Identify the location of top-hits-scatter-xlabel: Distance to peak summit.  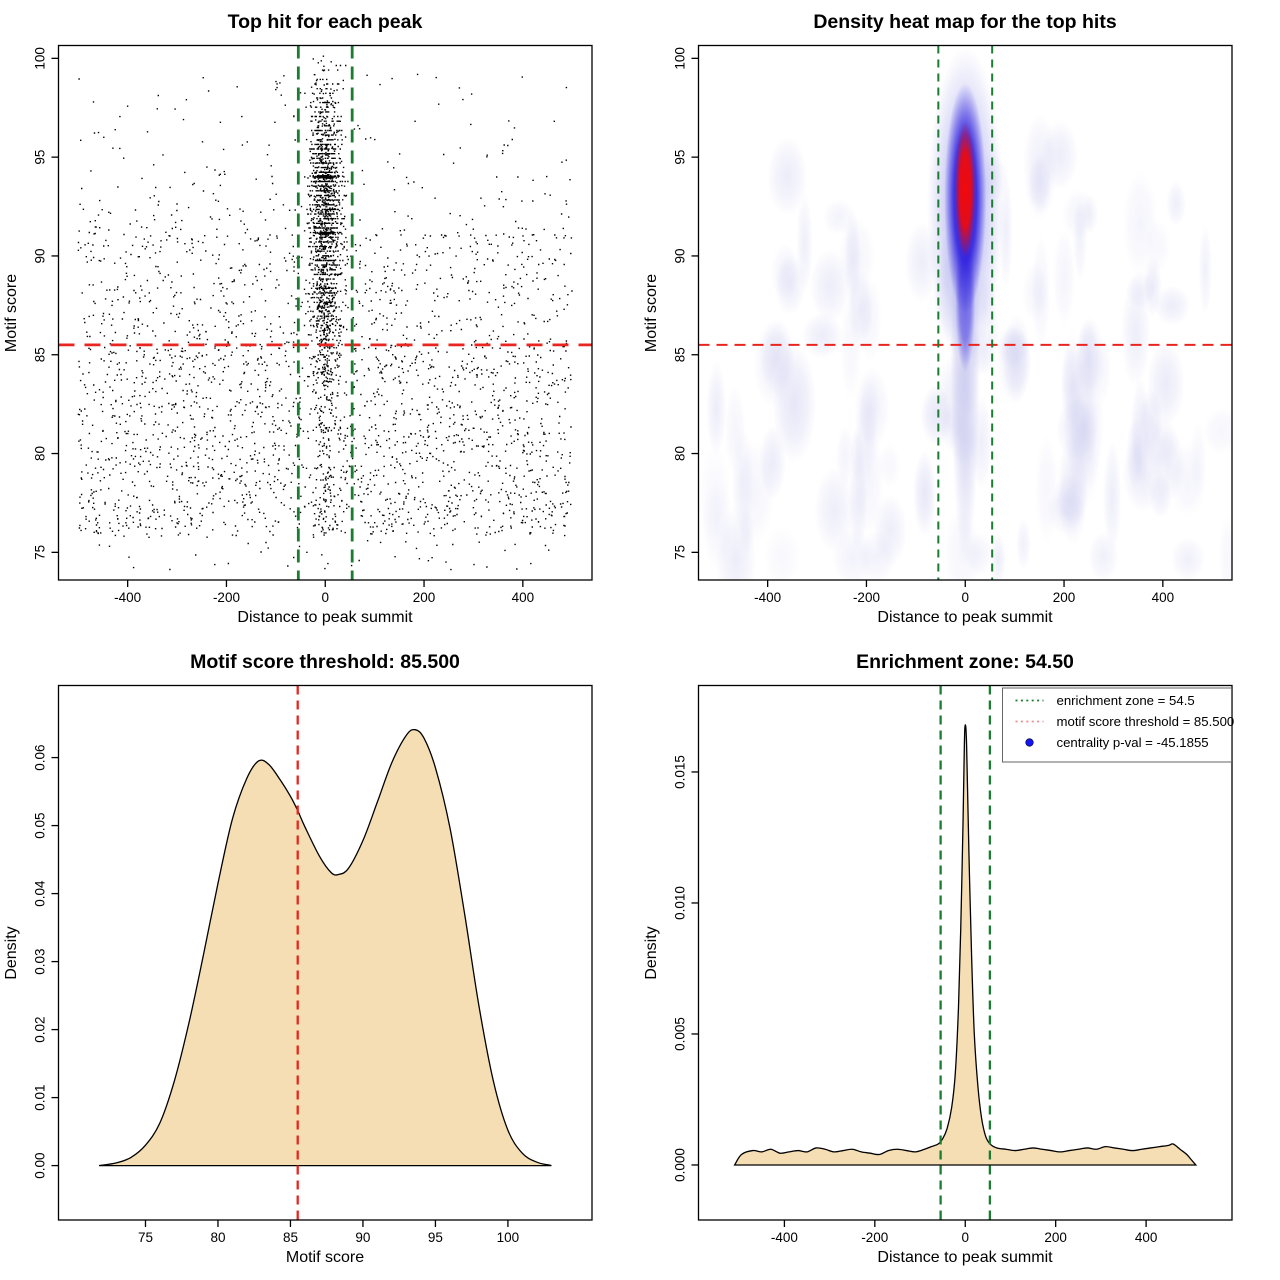
(325, 617).